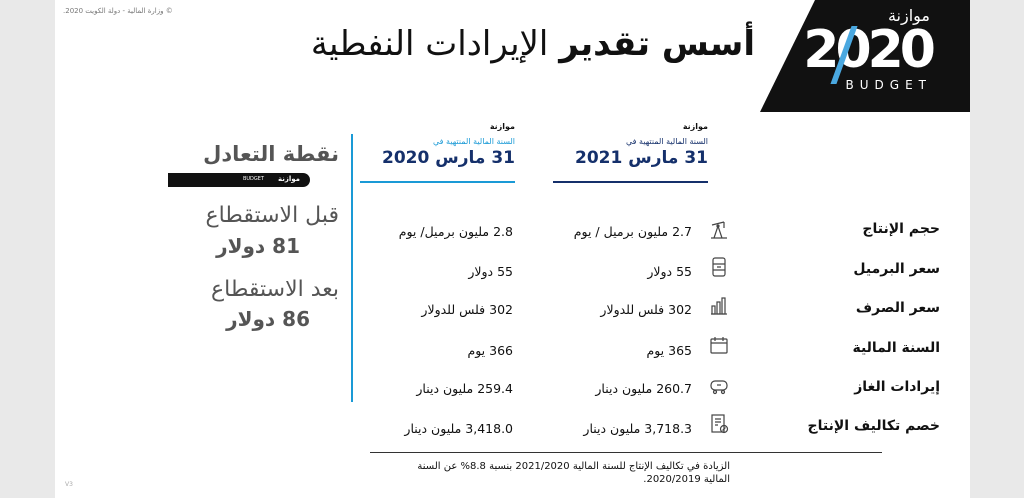 This screenshot has width=1024, height=498. Describe the element at coordinates (669, 271) in the screenshot. I see `row-barrel-price-2021: 55 دولار` at that location.